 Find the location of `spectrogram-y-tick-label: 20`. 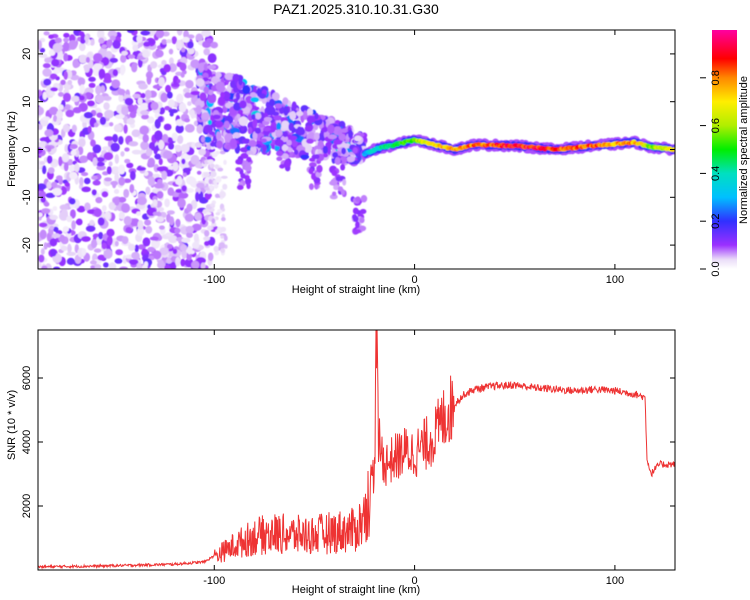

spectrogram-y-tick-label: 20 is located at coordinates (27, 54).